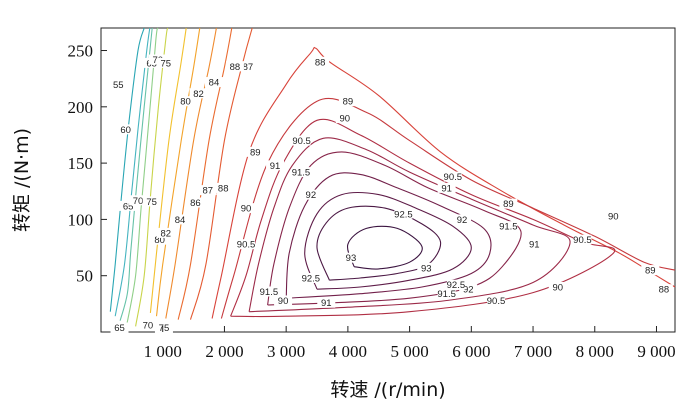 The height and width of the screenshot is (406, 692). I want to click on contour-label-84: 84, so click(214, 83).